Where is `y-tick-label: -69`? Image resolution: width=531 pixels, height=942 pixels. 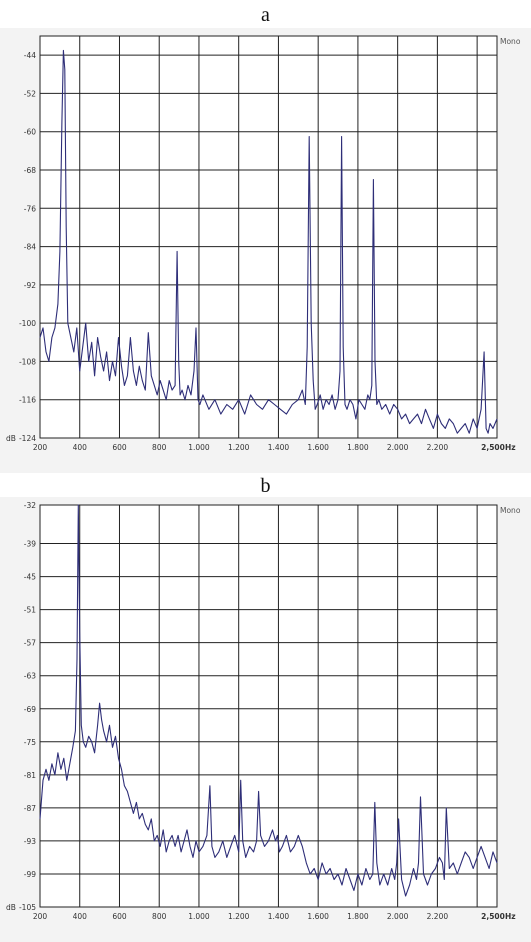 y-tick-label: -69 is located at coordinates (30, 709).